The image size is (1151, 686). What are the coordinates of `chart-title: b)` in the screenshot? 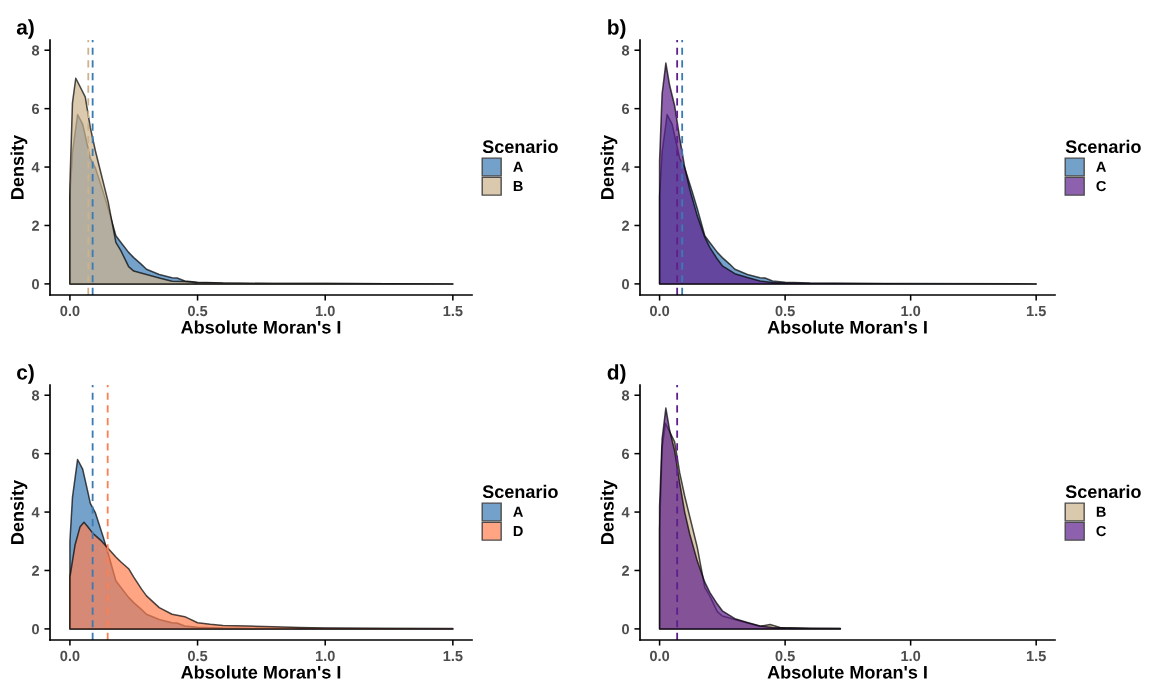 It's located at (617, 29).